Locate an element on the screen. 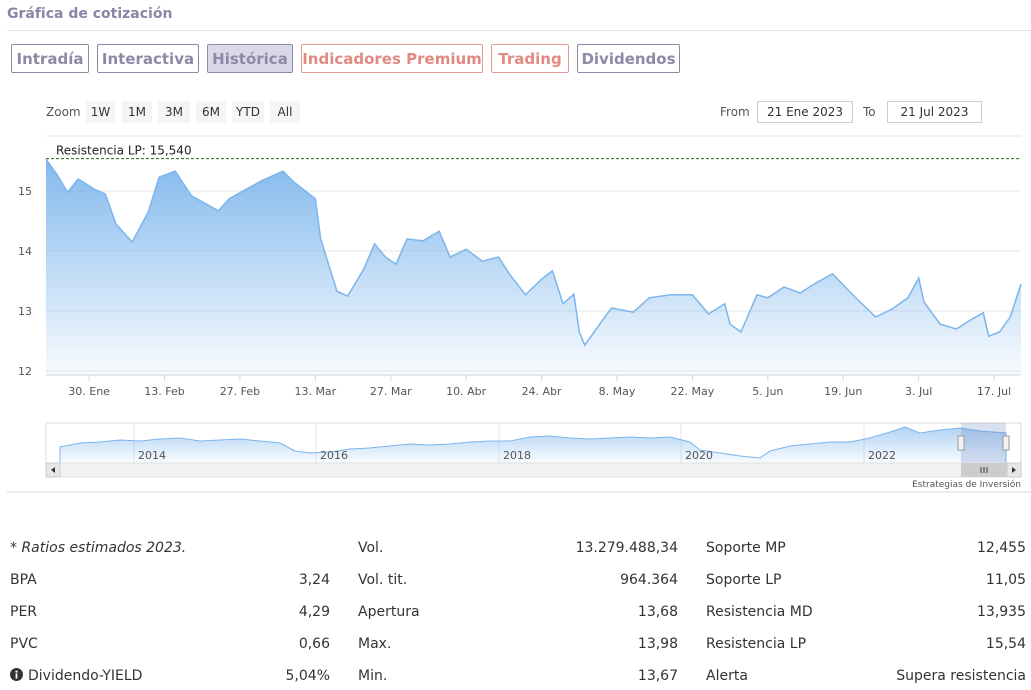 The image size is (1031, 690). ratio-label-text: Max. is located at coordinates (375, 644).